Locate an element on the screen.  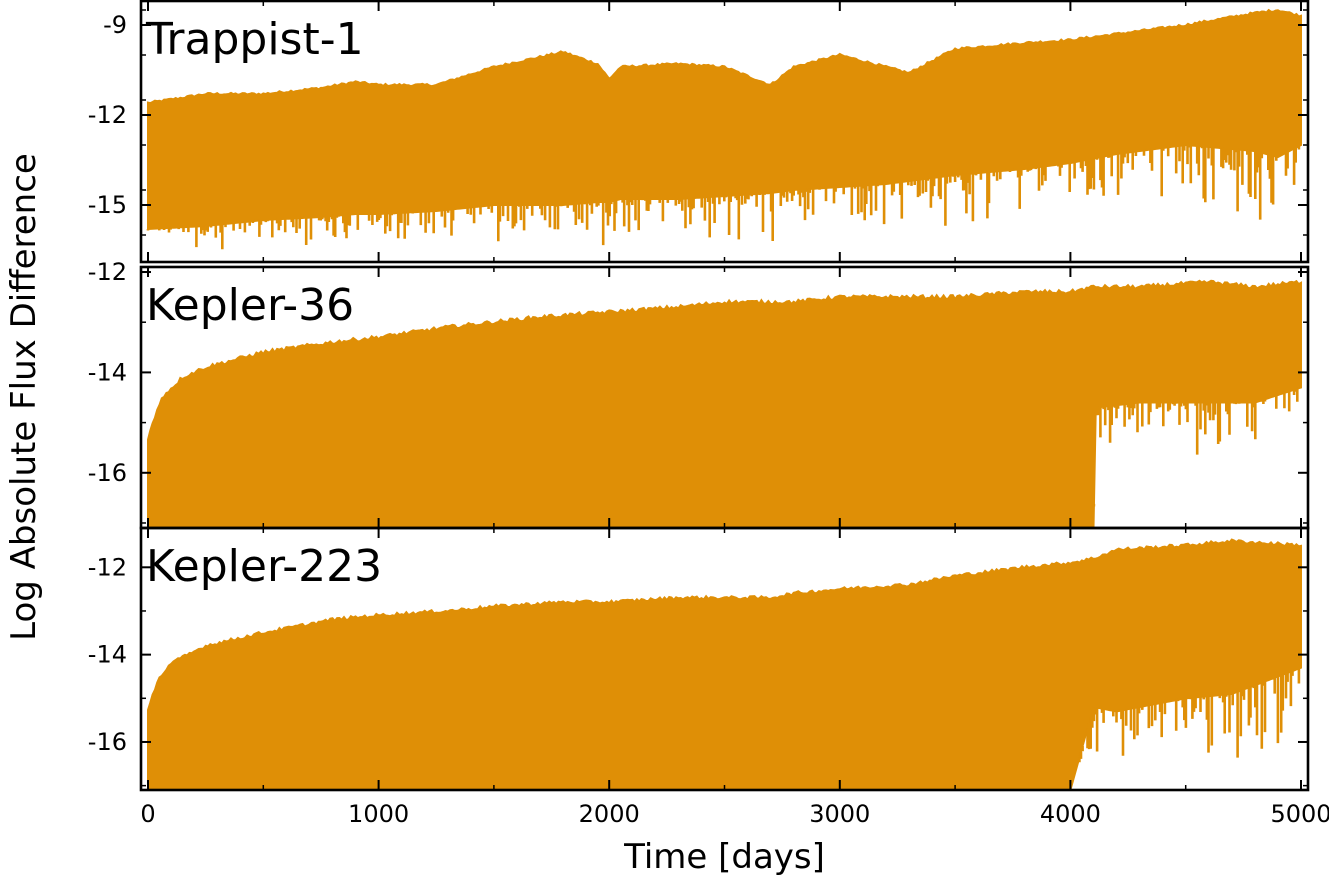
y-tick-label: -9 is located at coordinates (115, 25).